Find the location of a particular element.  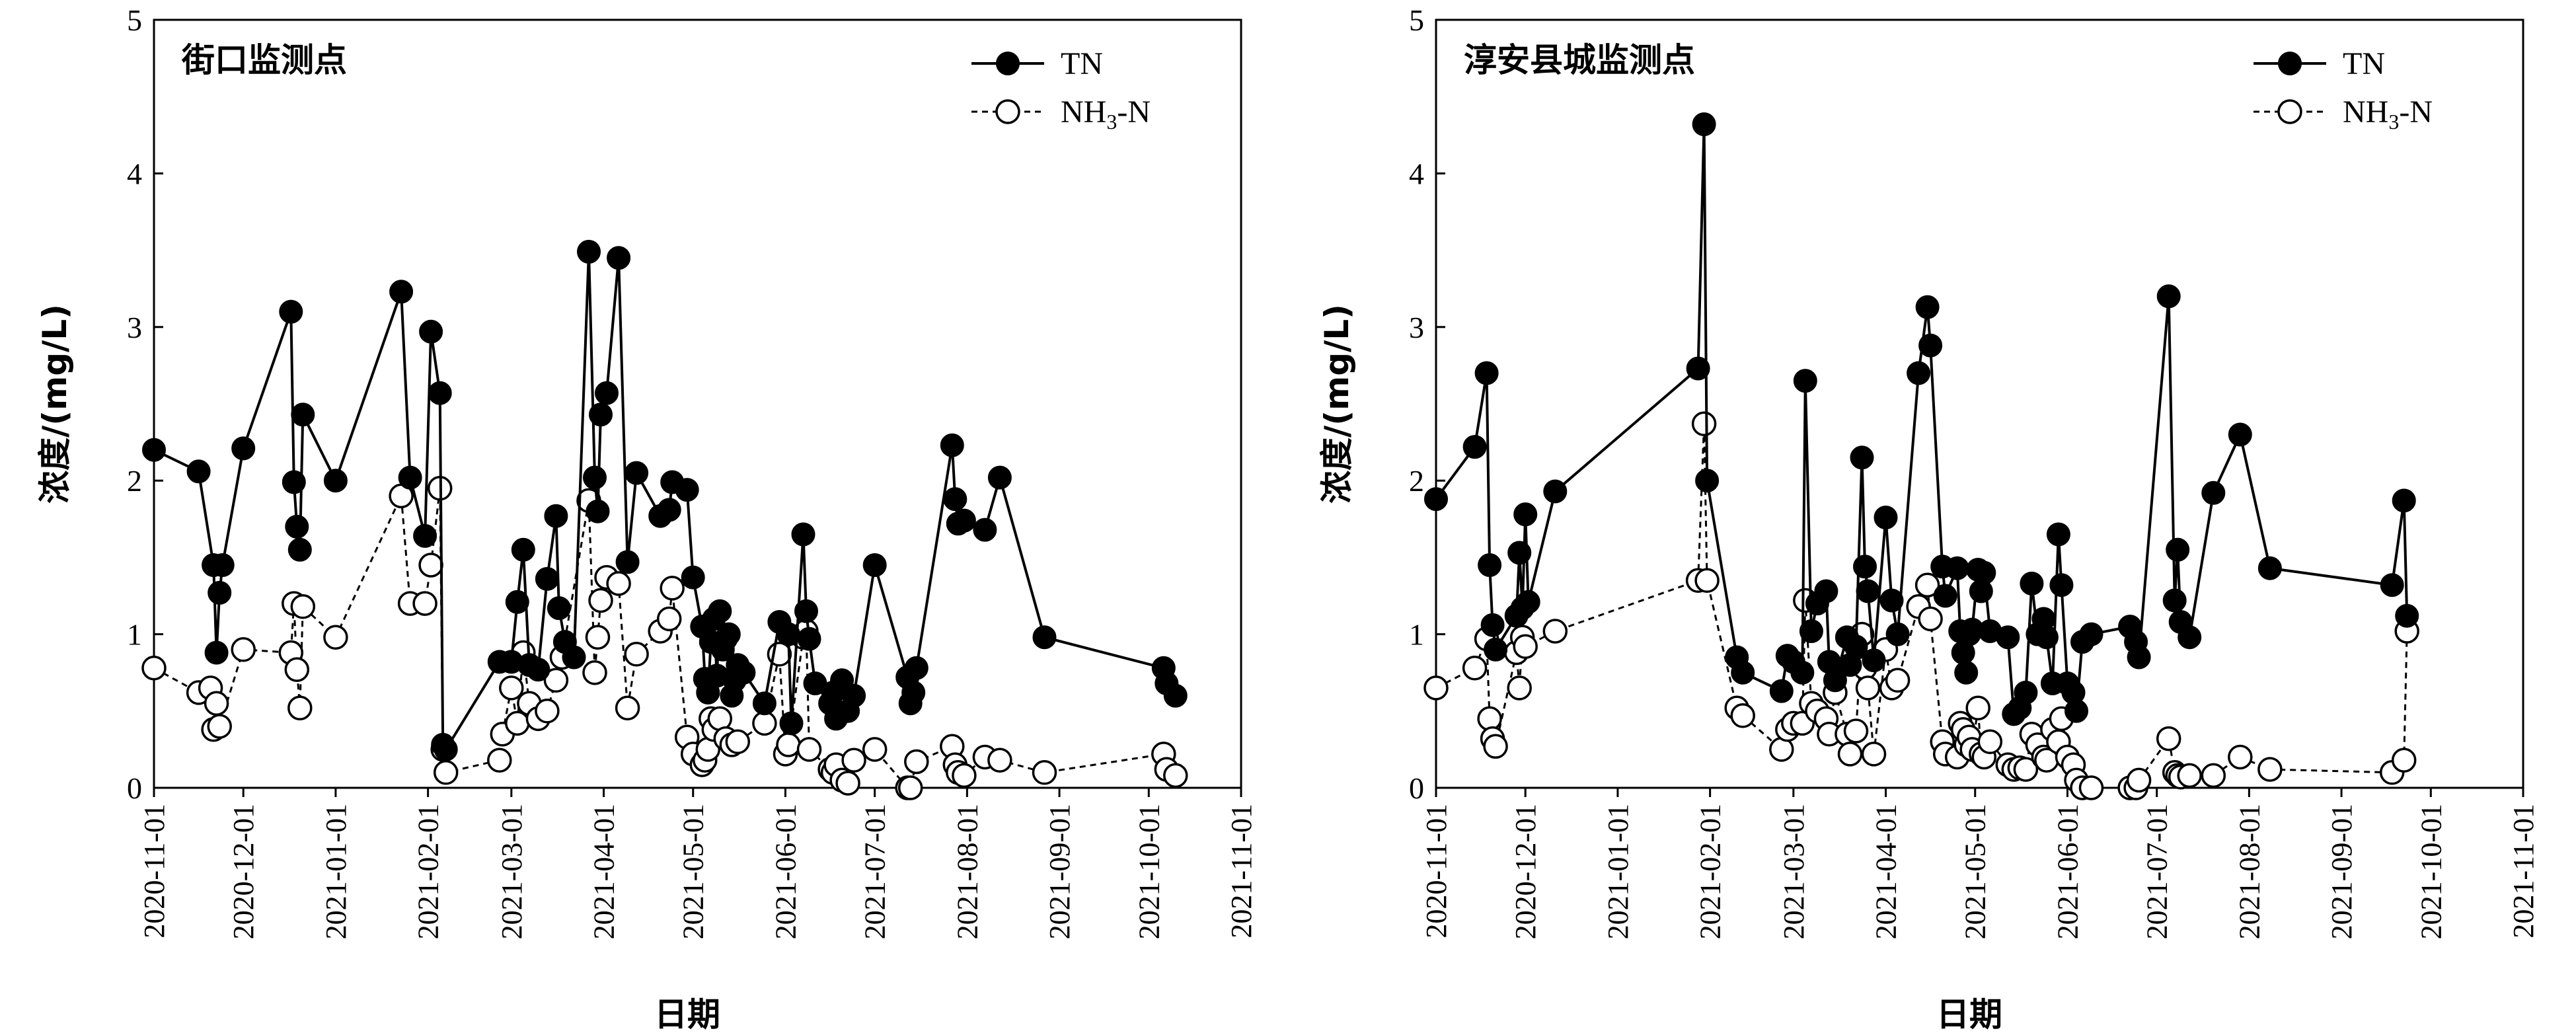

x-tick-label: 2021-06-01 is located at coordinates (785, 871).